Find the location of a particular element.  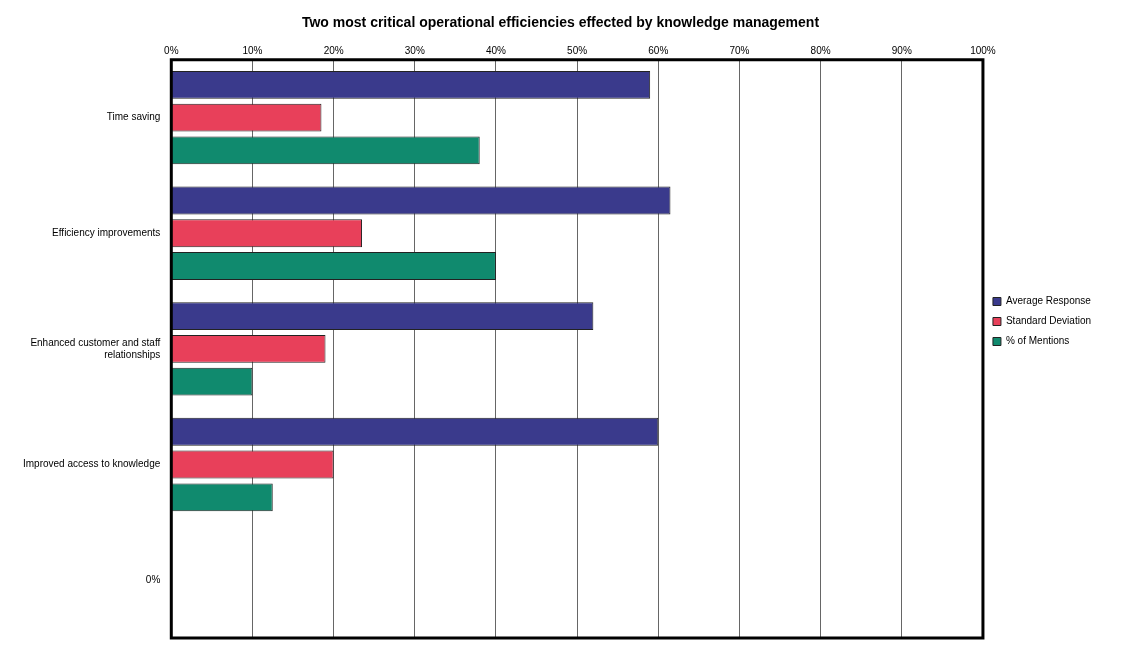

x-tick-label: 0% is located at coordinates (171, 50).